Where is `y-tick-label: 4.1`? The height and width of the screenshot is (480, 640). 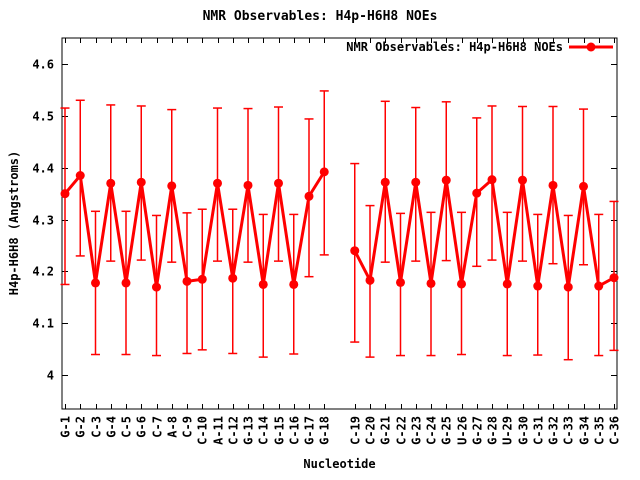 y-tick-label: 4.1 is located at coordinates (43, 324).